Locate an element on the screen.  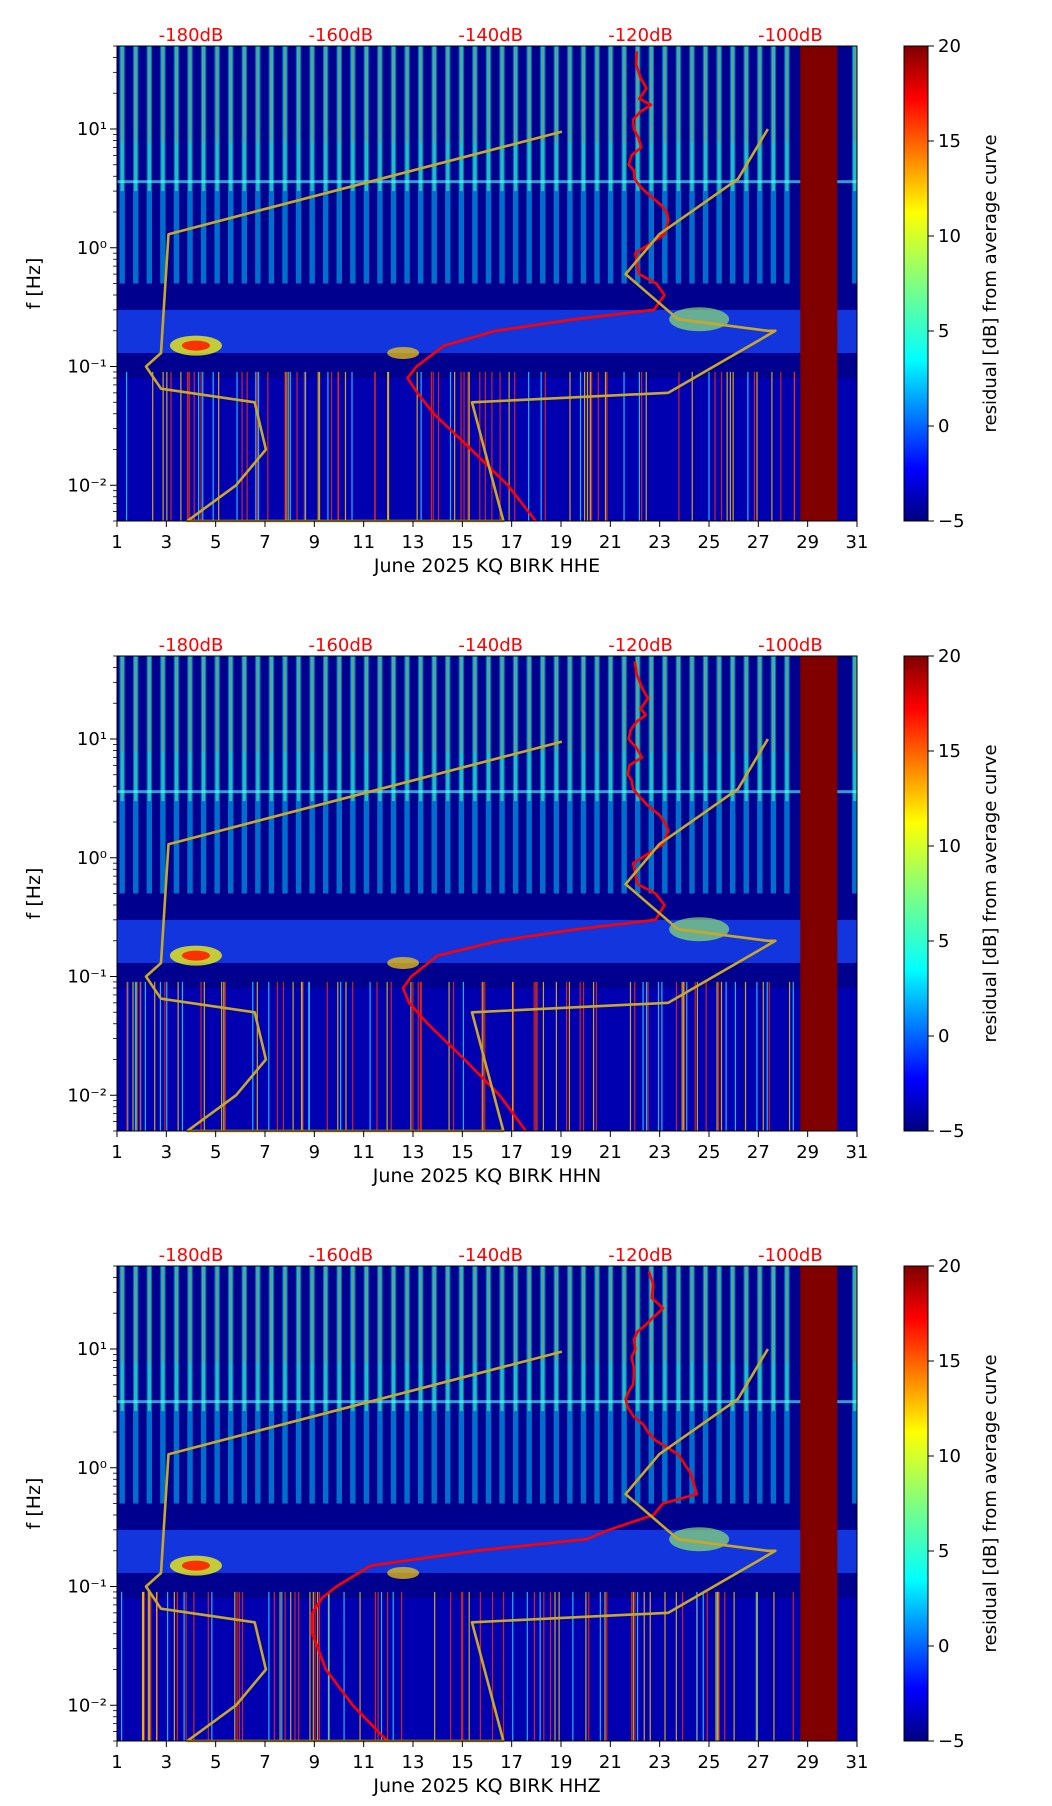
x-tick-label: 31 is located at coordinates (857, 1152).